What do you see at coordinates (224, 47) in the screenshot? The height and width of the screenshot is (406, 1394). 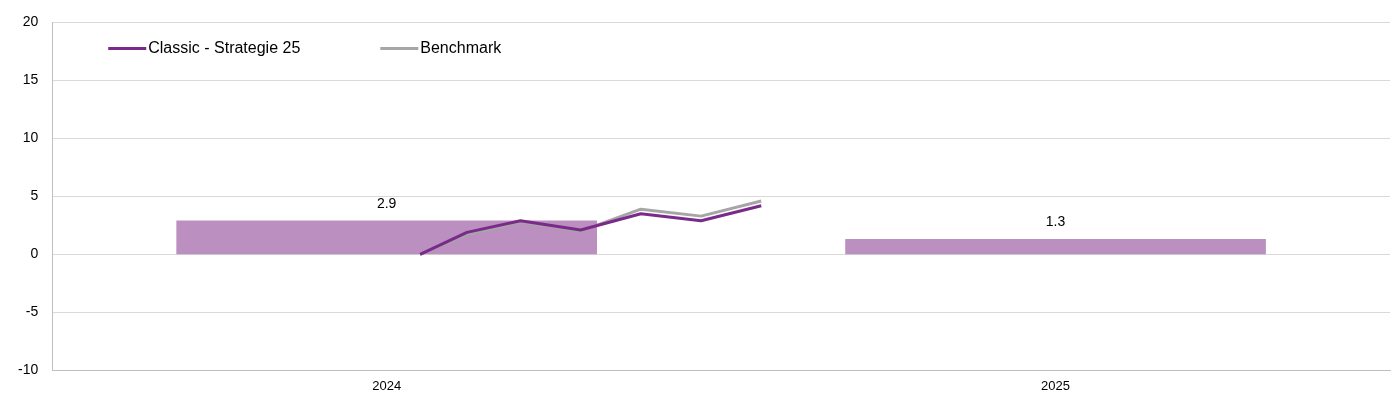 I see `legend-label: Classic - Strategie 25` at bounding box center [224, 47].